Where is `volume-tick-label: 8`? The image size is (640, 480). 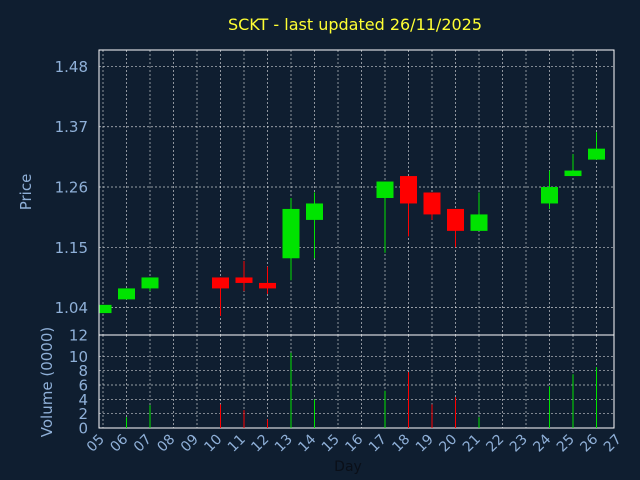 volume-tick-label: 8 is located at coordinates (83, 371).